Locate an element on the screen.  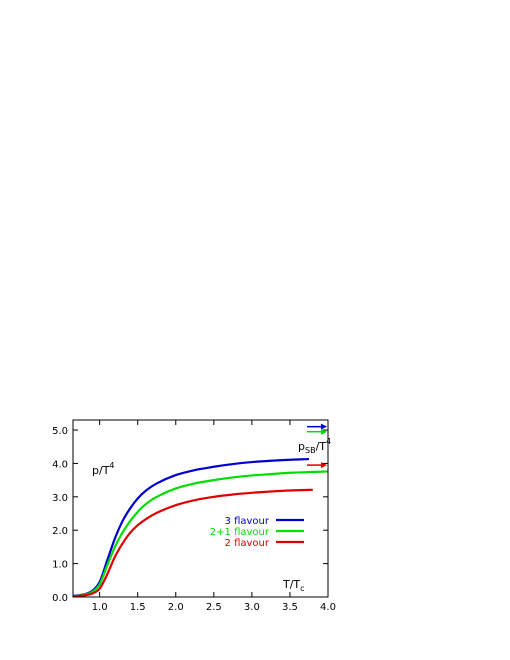
x-axis-label: T/Tc is located at coordinates (293, 585).